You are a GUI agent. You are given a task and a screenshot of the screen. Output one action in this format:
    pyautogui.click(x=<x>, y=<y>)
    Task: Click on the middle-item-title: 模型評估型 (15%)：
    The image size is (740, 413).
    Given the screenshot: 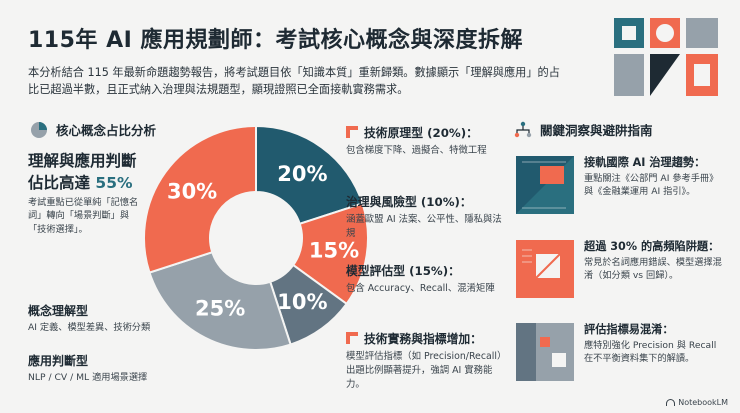 What is the action you would take?
    pyautogui.click(x=403, y=271)
    